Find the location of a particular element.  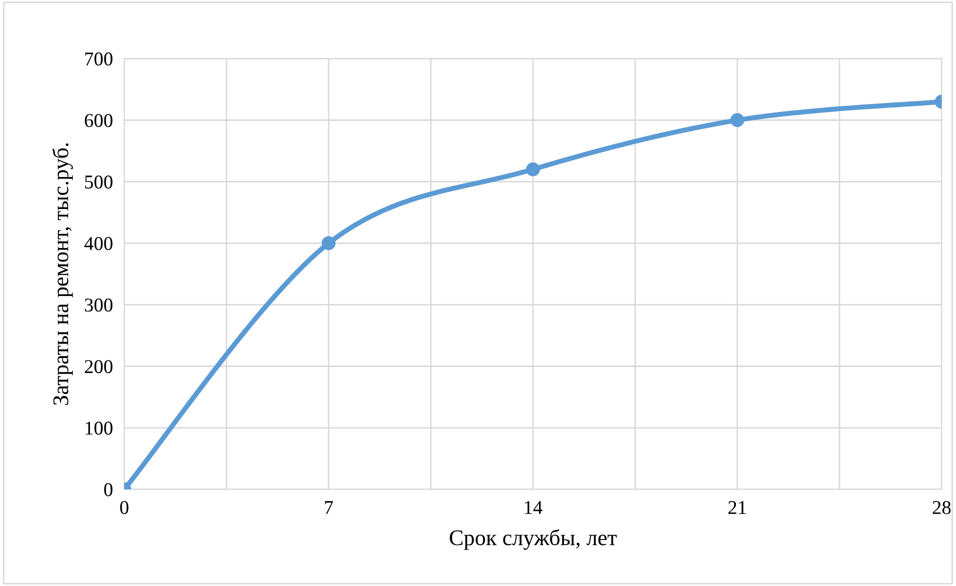

y-axis-title: Затраты на ремонт, тыс.руб. is located at coordinates (62, 274).